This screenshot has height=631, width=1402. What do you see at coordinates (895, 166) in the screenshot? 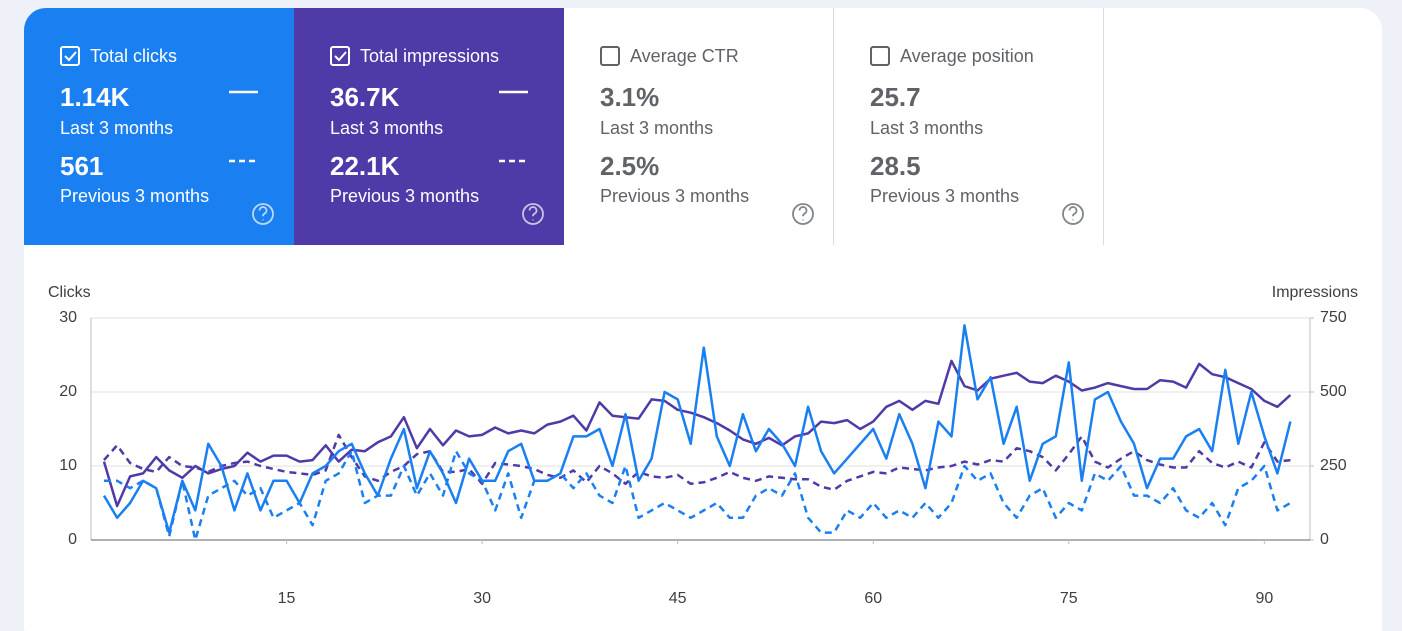
I see `previous-value: 28.5` at bounding box center [895, 166].